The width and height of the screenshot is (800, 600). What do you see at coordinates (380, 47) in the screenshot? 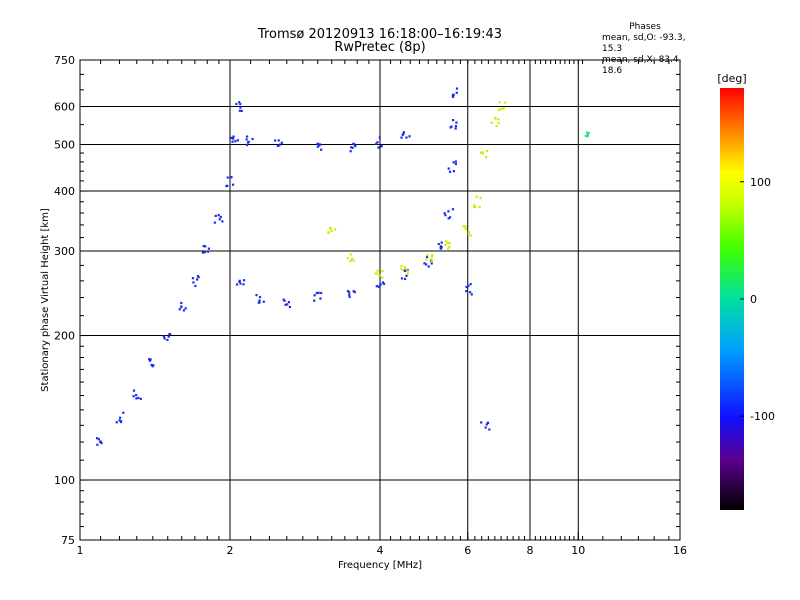
I see `chart-title-line2: RwPretec (8p)` at bounding box center [380, 47].